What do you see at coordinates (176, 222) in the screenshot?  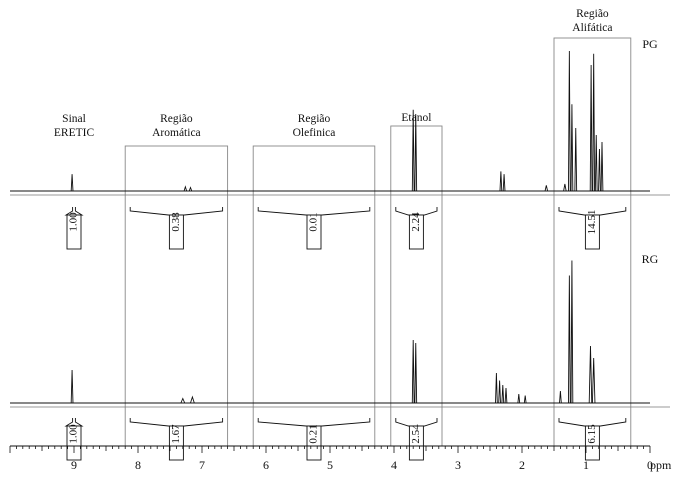 I see `integral-value-pg-aromatica: 0.38` at bounding box center [176, 222].